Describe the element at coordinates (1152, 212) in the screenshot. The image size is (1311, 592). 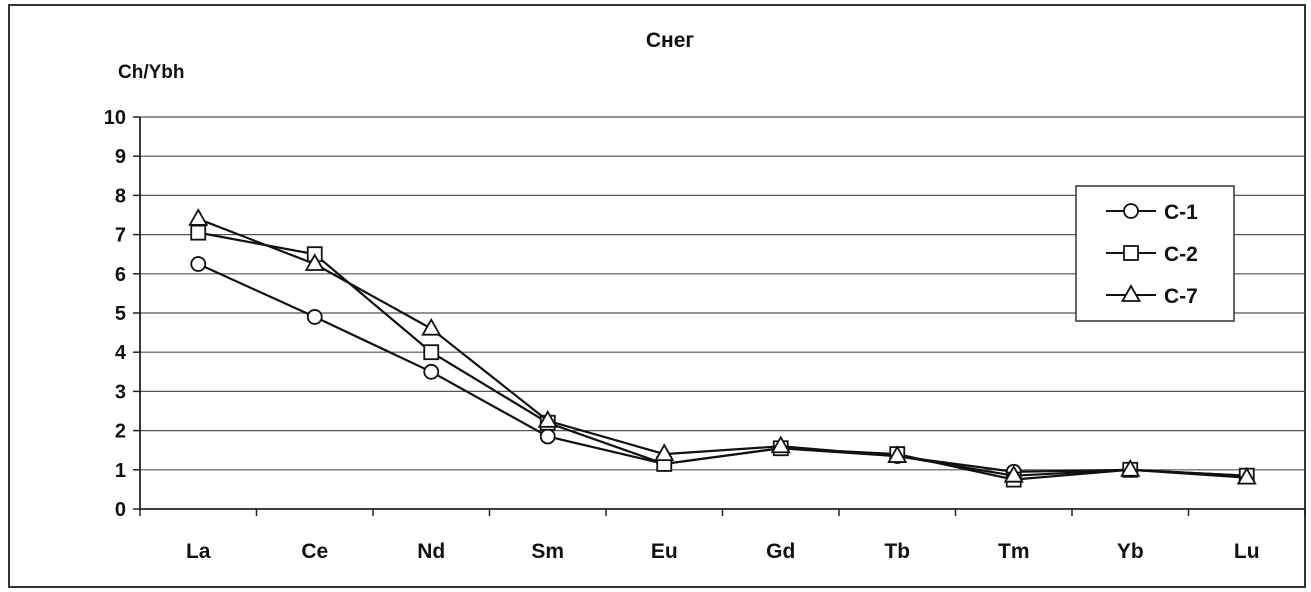
I see `legend-item: C-1` at that location.